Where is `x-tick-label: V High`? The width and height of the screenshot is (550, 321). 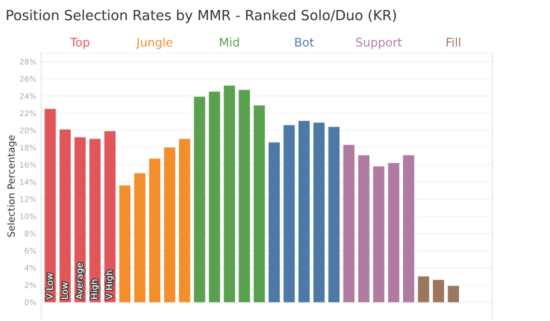 x-tick-label: V High is located at coordinates (110, 285).